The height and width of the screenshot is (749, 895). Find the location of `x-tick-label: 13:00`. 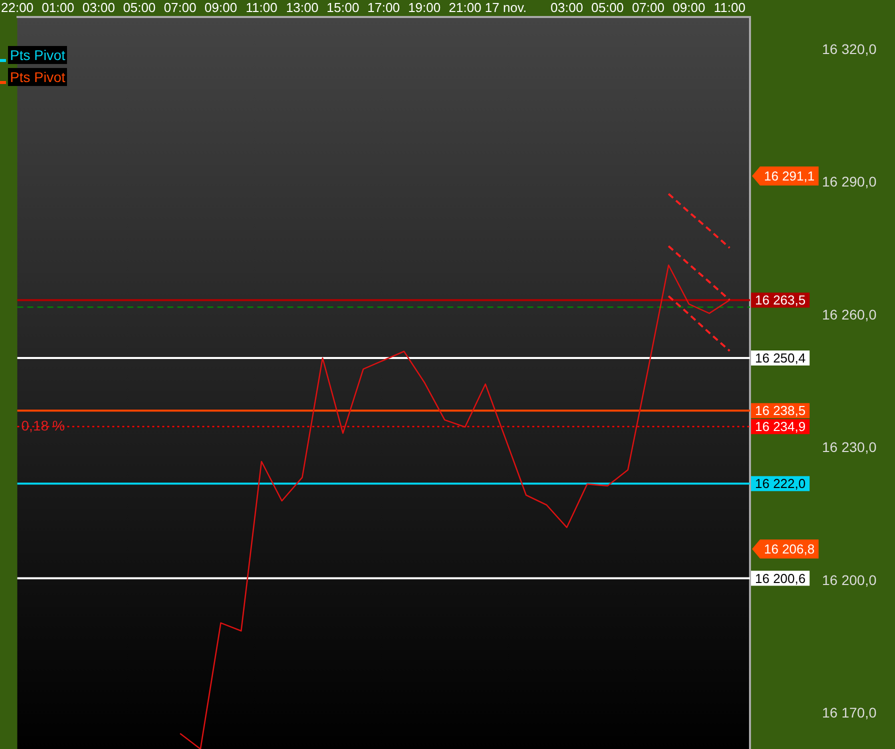

x-tick-label: 13:00 is located at coordinates (302, 7).